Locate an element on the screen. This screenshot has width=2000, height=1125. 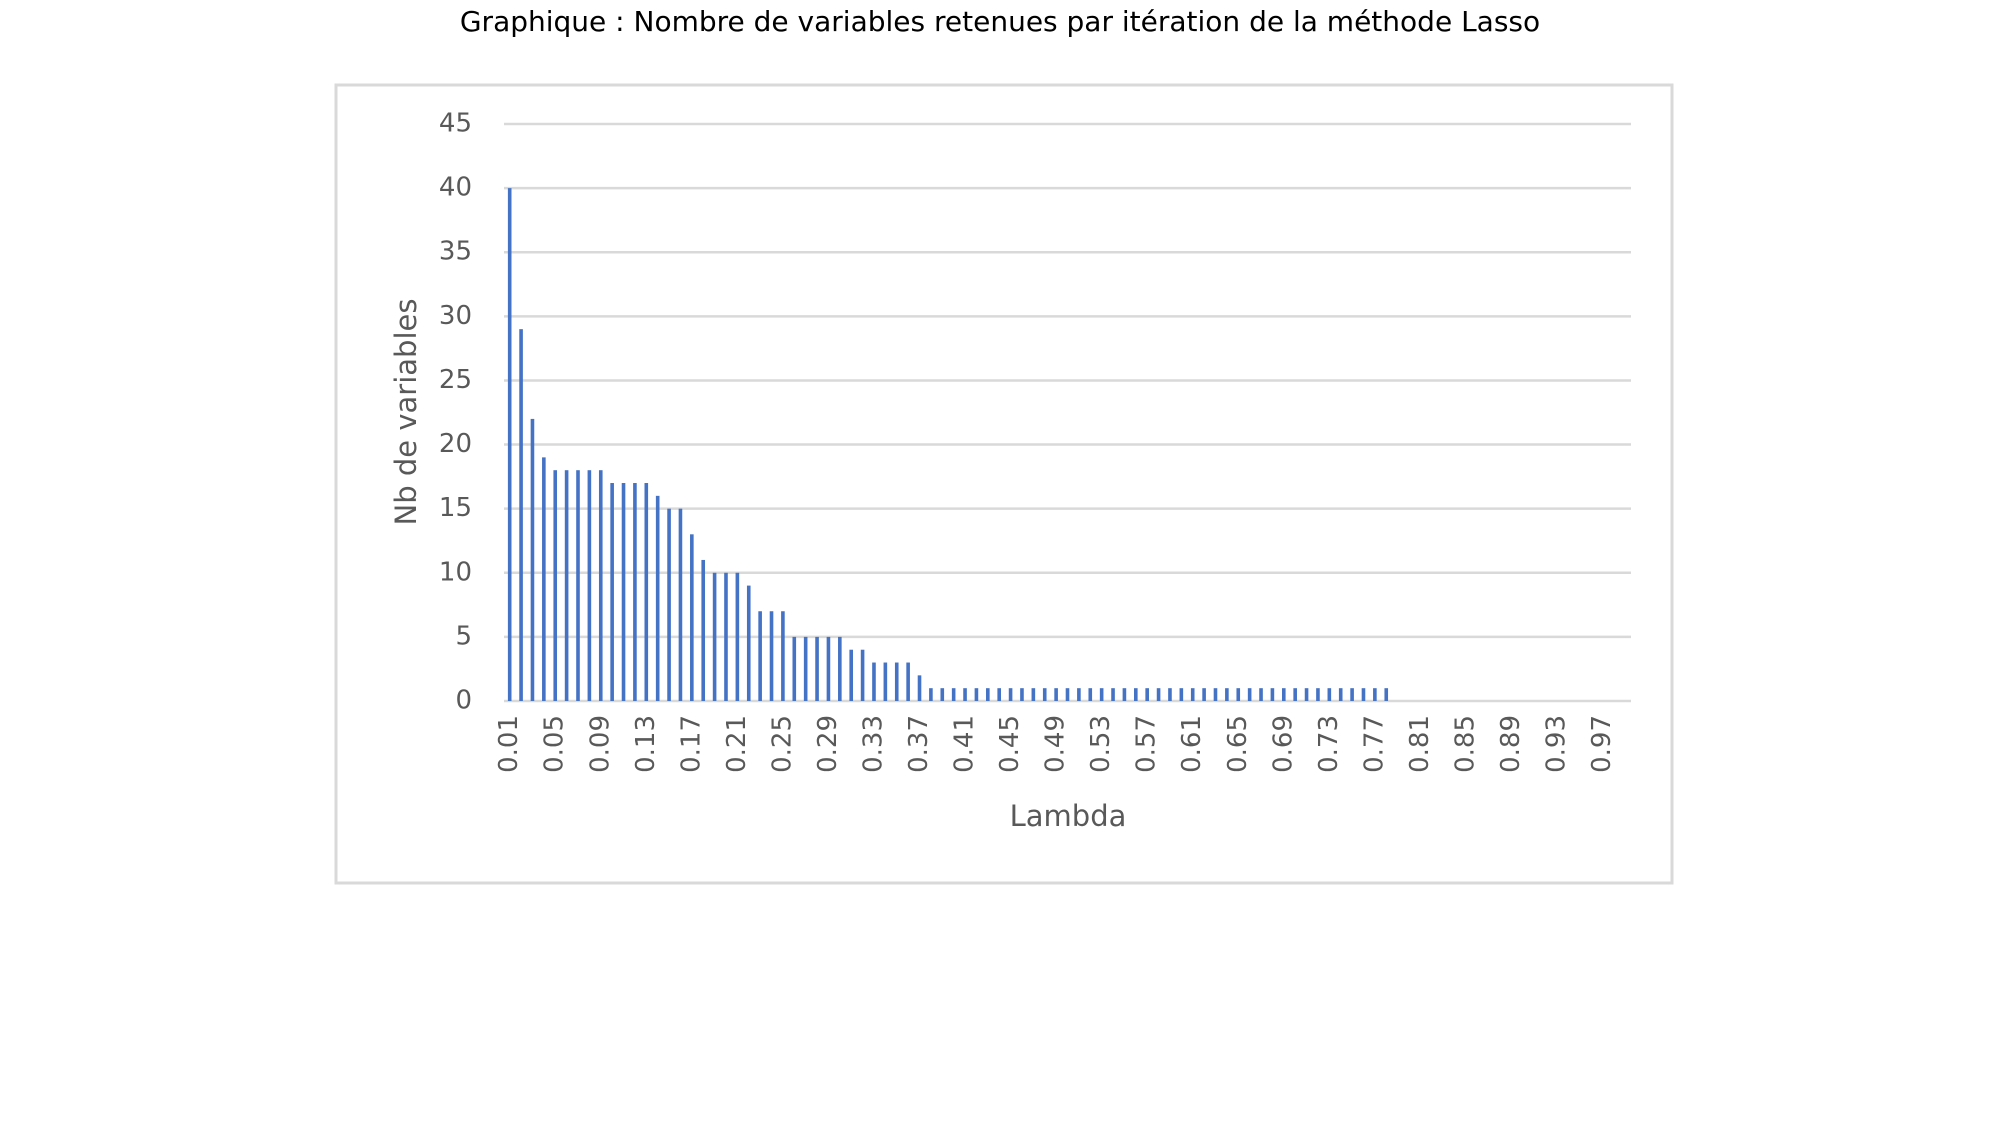
y-tick-label: 20 is located at coordinates (455, 444).